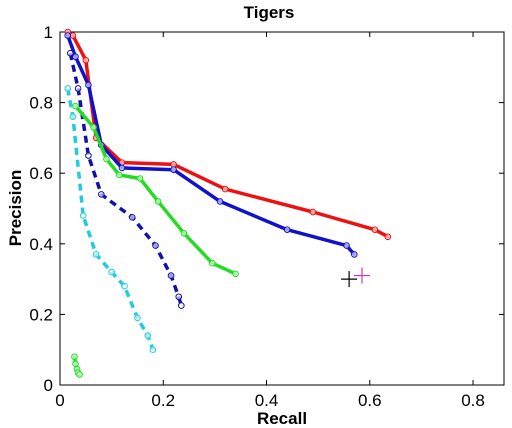 The height and width of the screenshot is (428, 512). What do you see at coordinates (41, 244) in the screenshot?
I see `y-tick-label: 0.4` at bounding box center [41, 244].